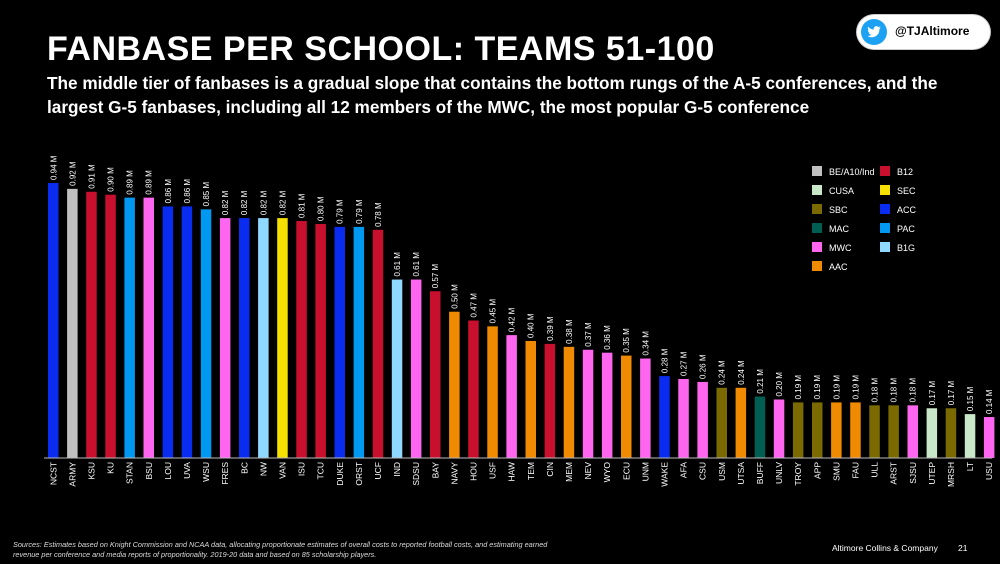  I want to click on value-label-ksu: 0.91 M, so click(91, 176).